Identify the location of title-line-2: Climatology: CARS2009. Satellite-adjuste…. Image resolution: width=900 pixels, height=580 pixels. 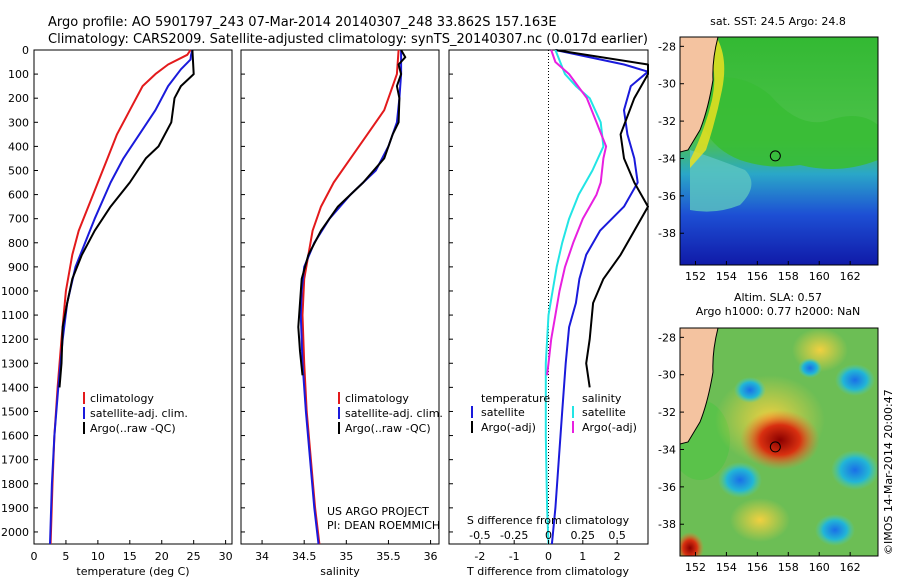
(348, 39).